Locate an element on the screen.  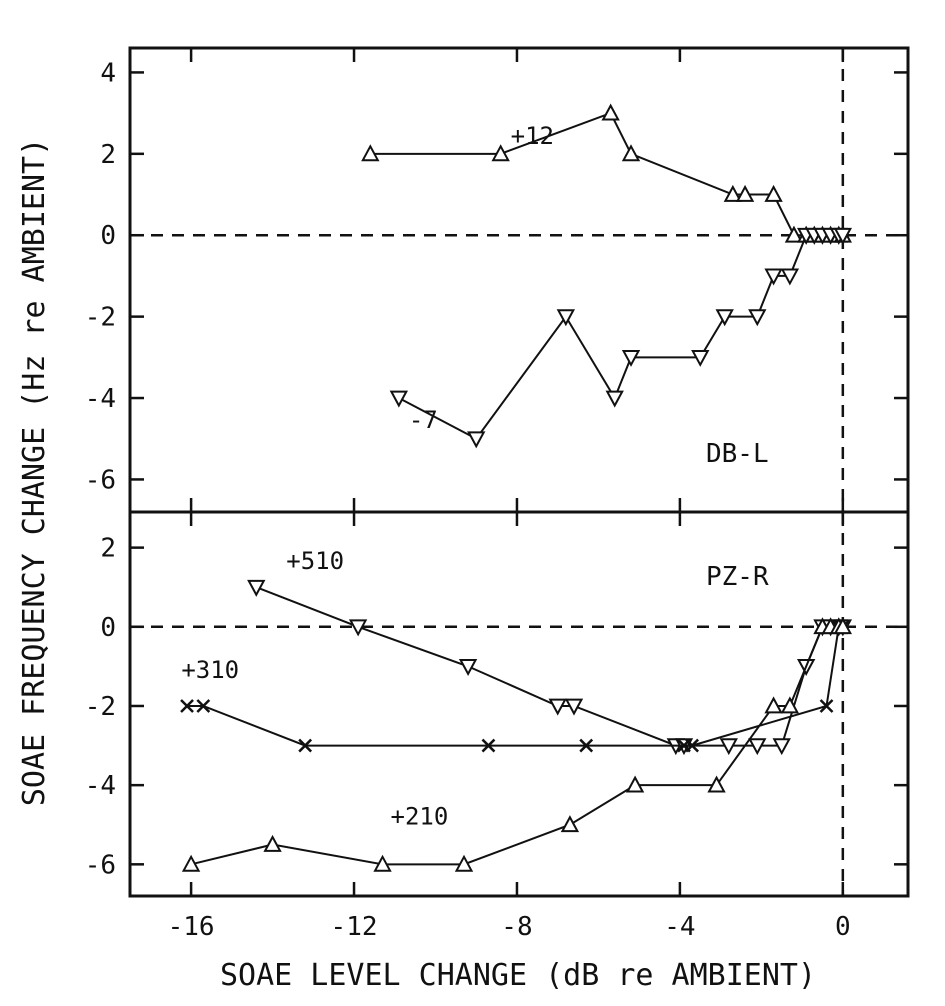
series-label: +510 is located at coordinates (315, 561).